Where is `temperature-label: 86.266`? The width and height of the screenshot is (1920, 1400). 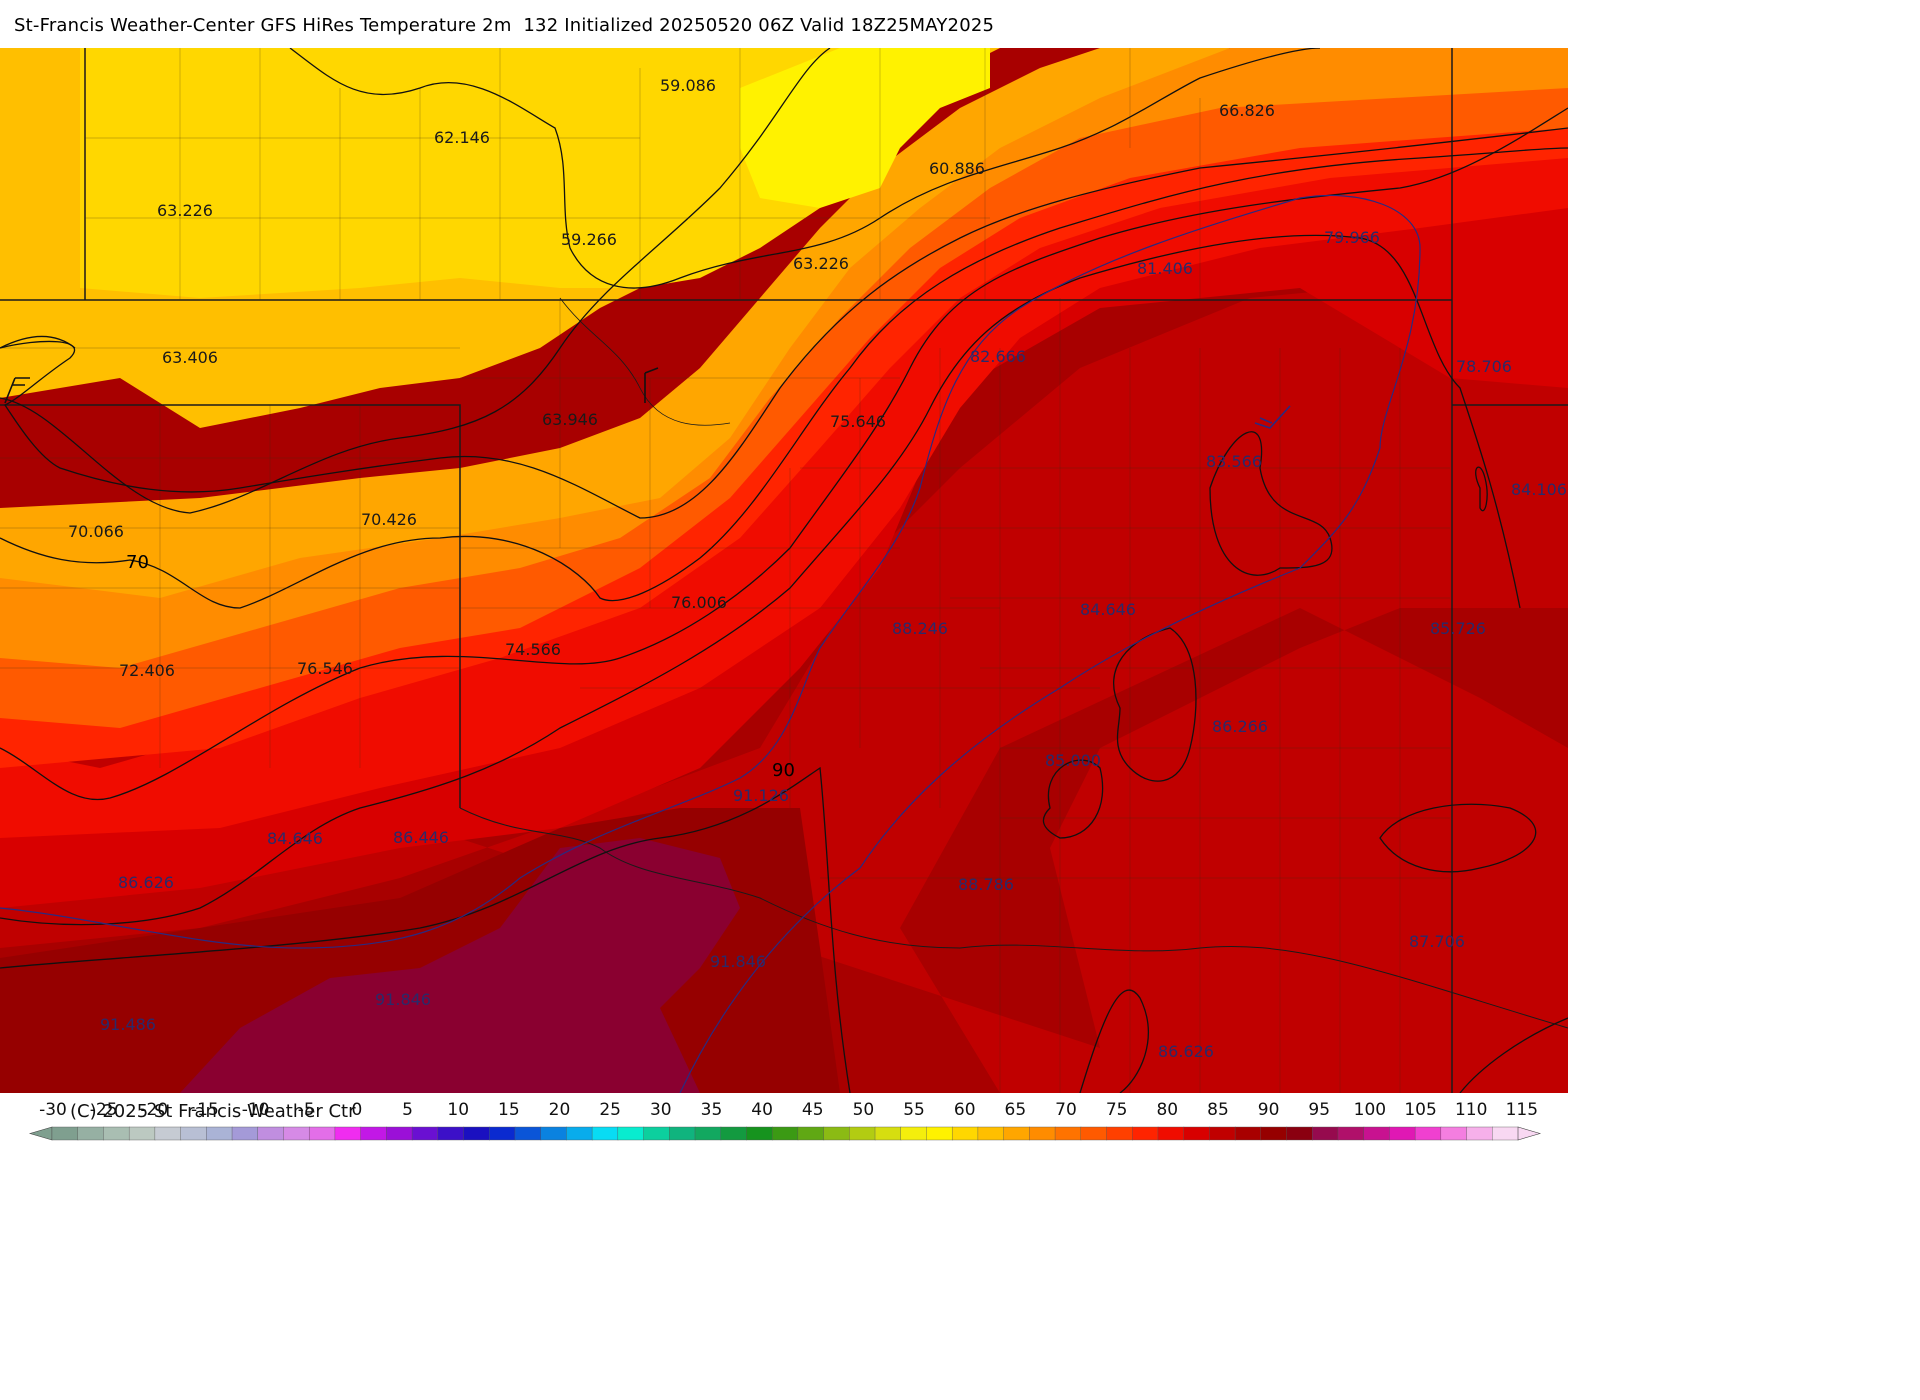 temperature-label: 86.266 is located at coordinates (1240, 726).